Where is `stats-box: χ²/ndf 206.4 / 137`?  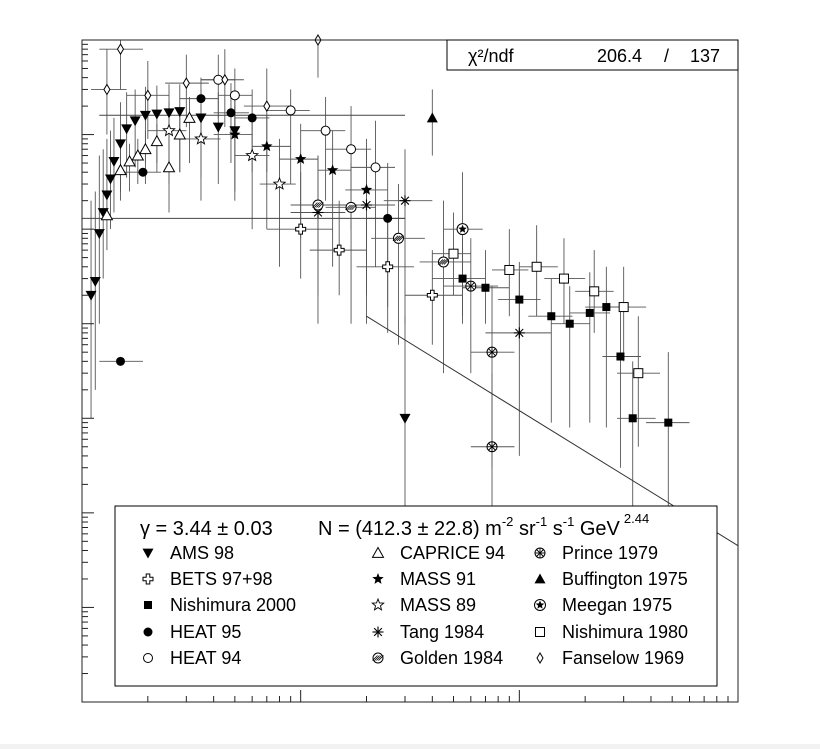 stats-box: χ²/ndf 206.4 / 137 is located at coordinates (592, 55).